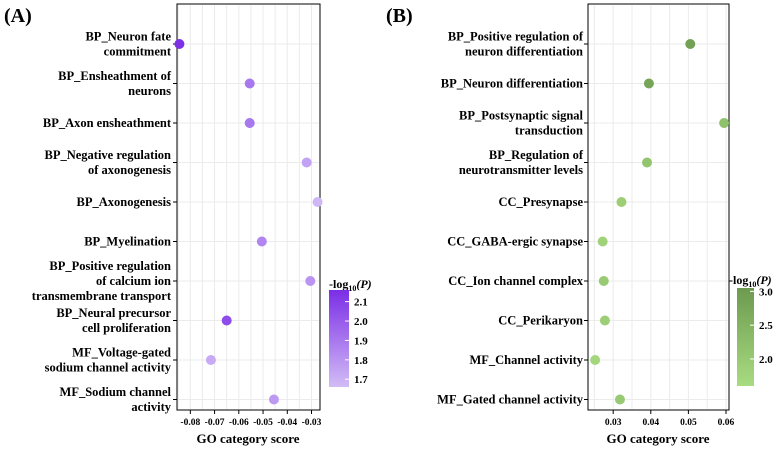  What do you see at coordinates (113, 313) in the screenshot?
I see `panel-a-category-label: BP_Neural precursor` at bounding box center [113, 313].